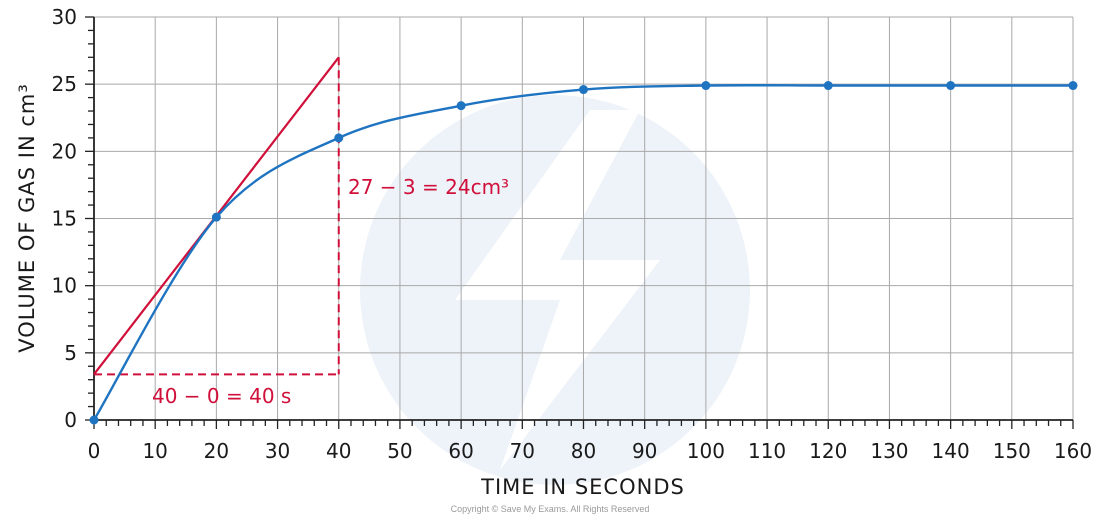 The image size is (1100, 518). What do you see at coordinates (1073, 451) in the screenshot?
I see `x-tick-label: 160` at bounding box center [1073, 451].